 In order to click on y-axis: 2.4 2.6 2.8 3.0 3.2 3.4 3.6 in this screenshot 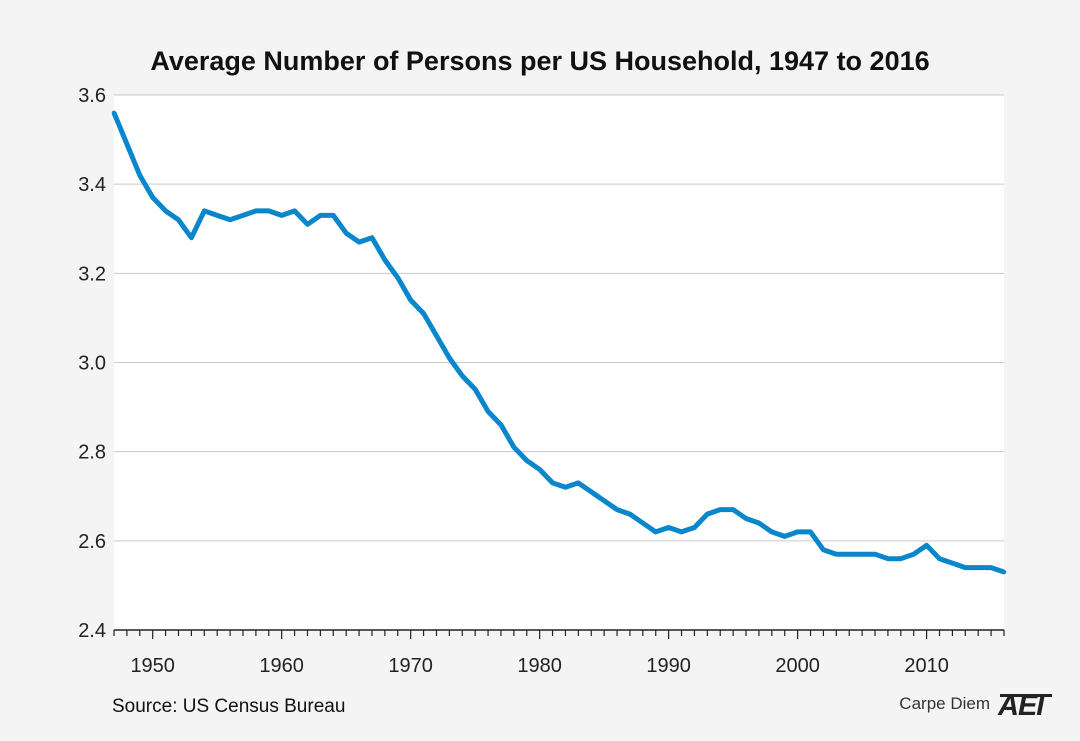, I will do `click(92, 363)`.